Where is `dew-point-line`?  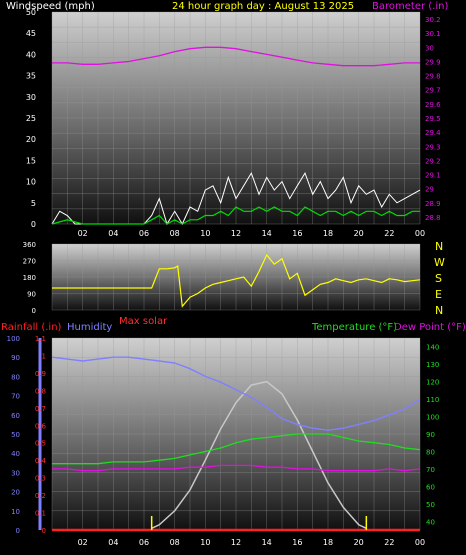
dew-point-line is located at coordinates (236, 468).